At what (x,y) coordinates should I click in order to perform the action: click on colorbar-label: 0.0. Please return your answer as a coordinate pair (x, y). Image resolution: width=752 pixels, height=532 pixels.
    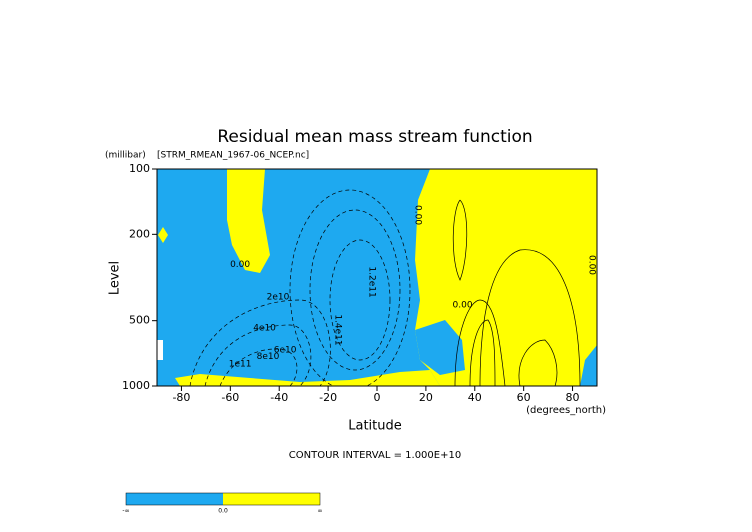
    Looking at the image, I should click on (223, 511).